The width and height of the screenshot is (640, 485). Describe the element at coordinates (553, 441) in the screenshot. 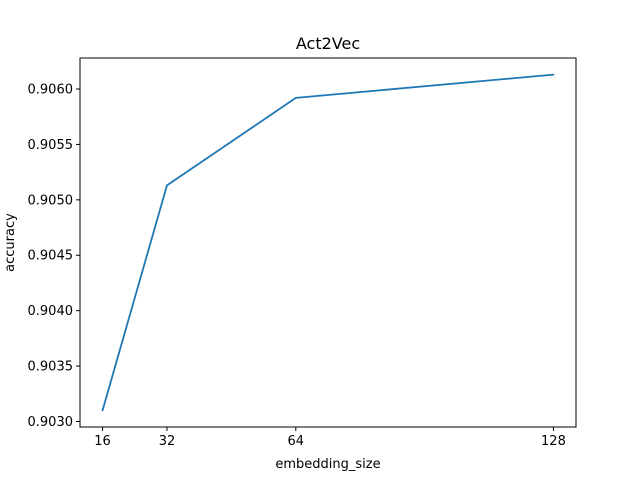

I see `x-tick-label: 128` at that location.